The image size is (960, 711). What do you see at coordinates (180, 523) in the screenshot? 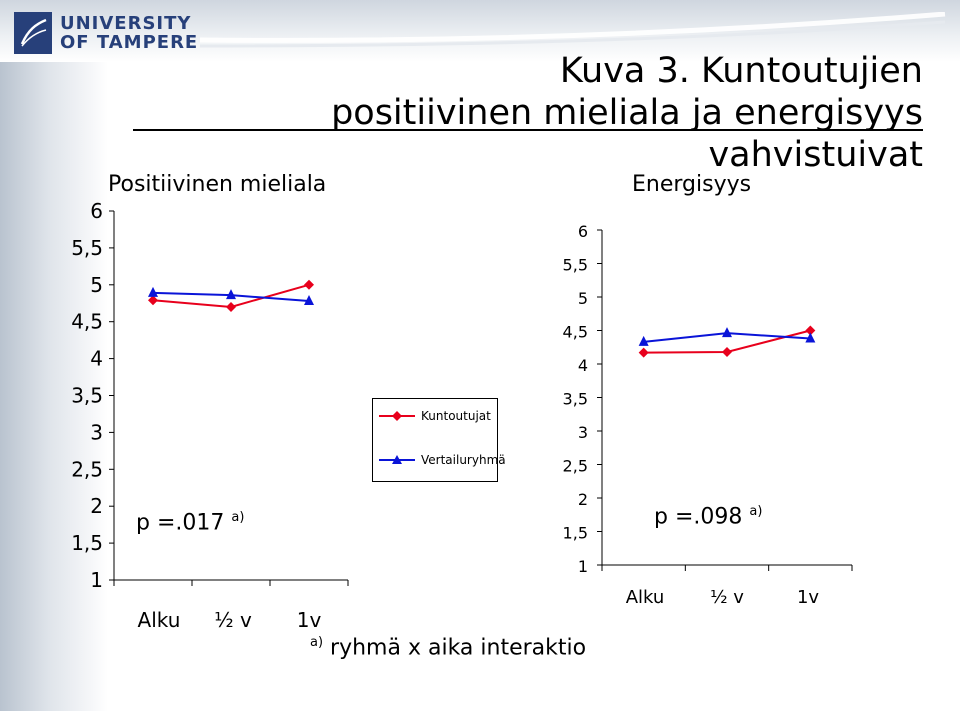
I see `p-value-text: p =.017` at bounding box center [180, 523].